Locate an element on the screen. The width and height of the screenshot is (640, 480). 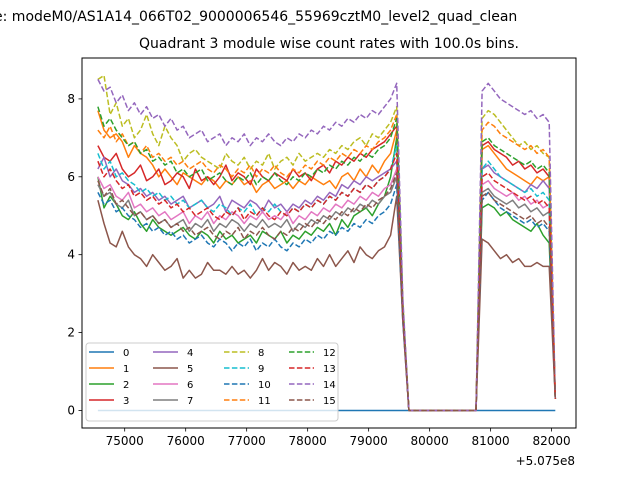
legend-label-9: 9 is located at coordinates (261, 369).